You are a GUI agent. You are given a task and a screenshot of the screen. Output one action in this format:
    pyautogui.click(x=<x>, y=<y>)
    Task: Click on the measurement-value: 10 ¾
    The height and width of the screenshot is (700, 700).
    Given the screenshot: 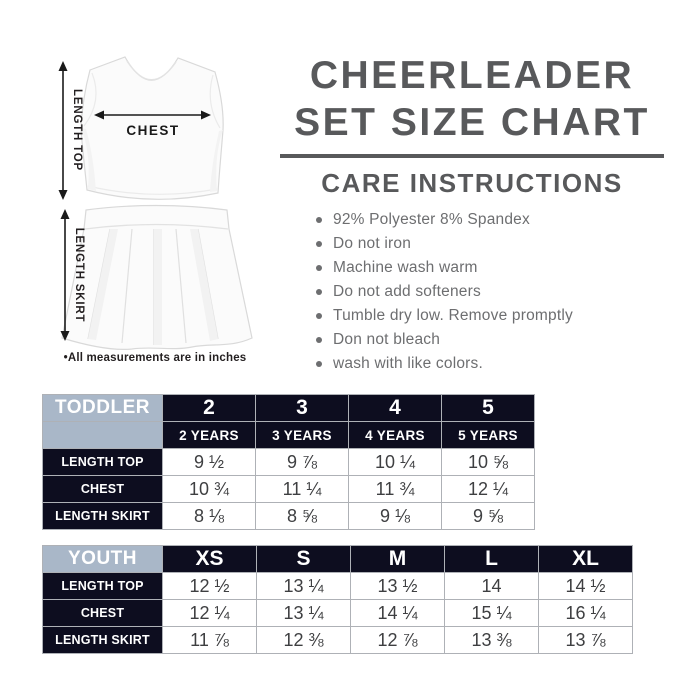 What is the action you would take?
    pyautogui.click(x=209, y=489)
    